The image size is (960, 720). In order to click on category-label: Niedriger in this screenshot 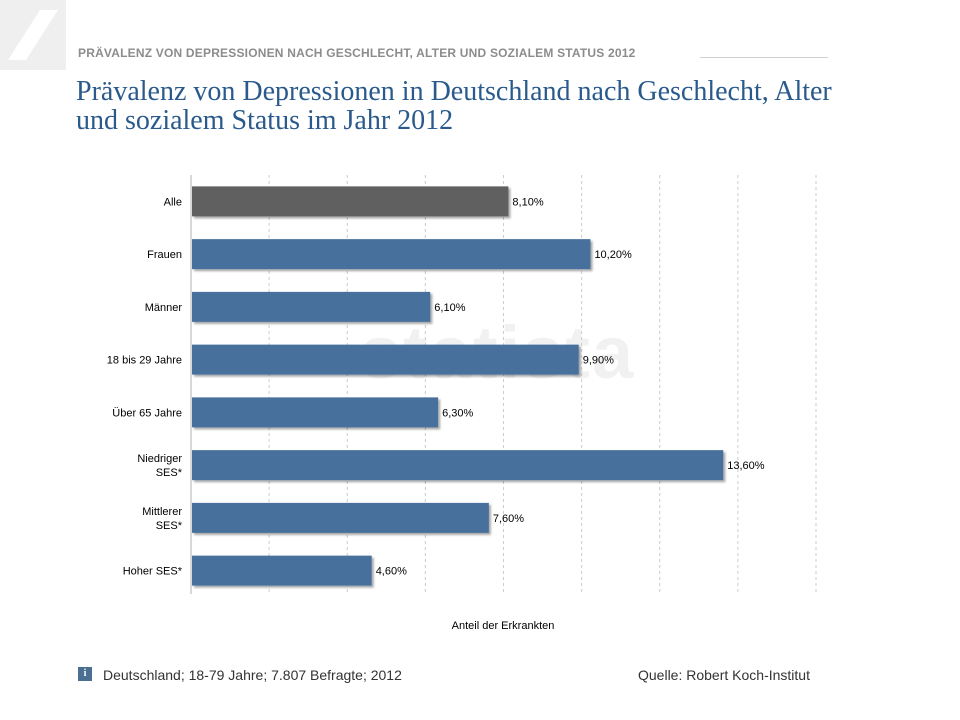, I will do `click(159, 459)`.